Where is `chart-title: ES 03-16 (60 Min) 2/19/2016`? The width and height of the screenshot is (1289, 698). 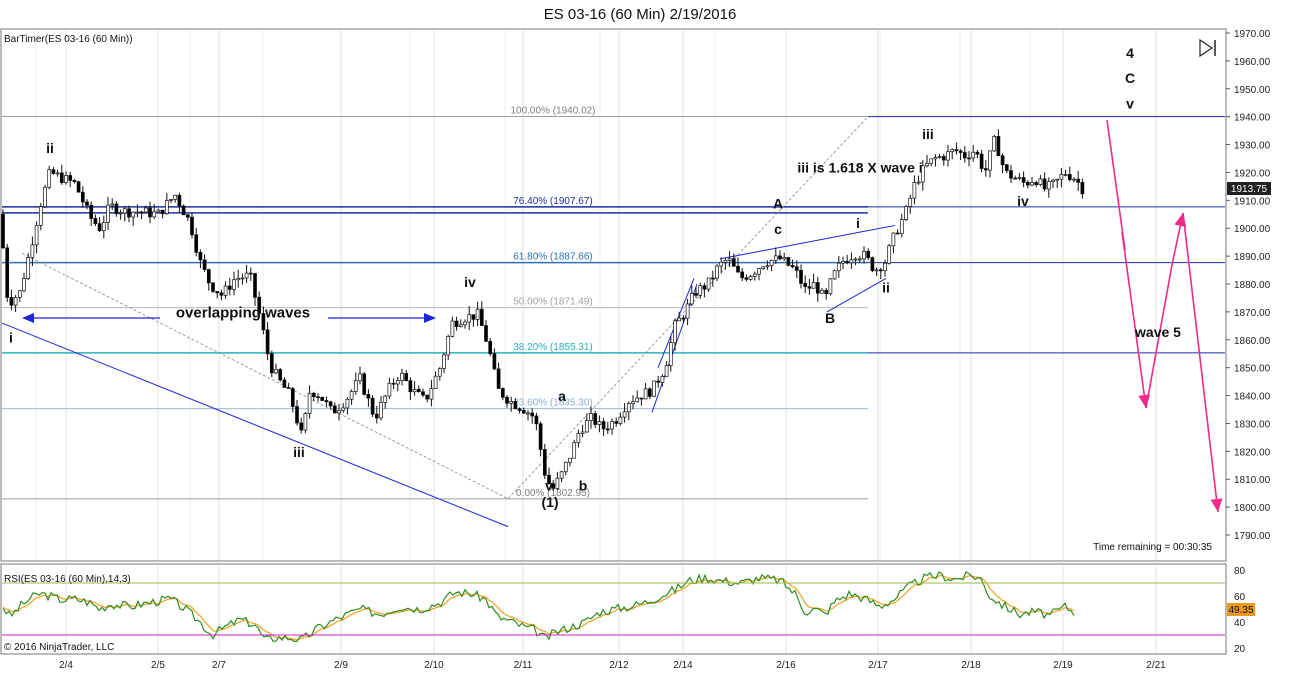
chart-title: ES 03-16 (60 Min) 2/19/2016 is located at coordinates (640, 14).